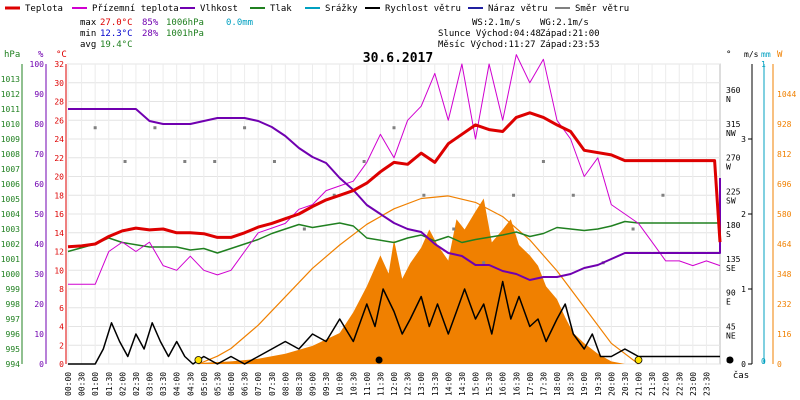 The height and width of the screenshot is (400, 800). Describe the element at coordinates (185, 34) in the screenshot. I see `stats-min-press: 1001hPa` at that location.